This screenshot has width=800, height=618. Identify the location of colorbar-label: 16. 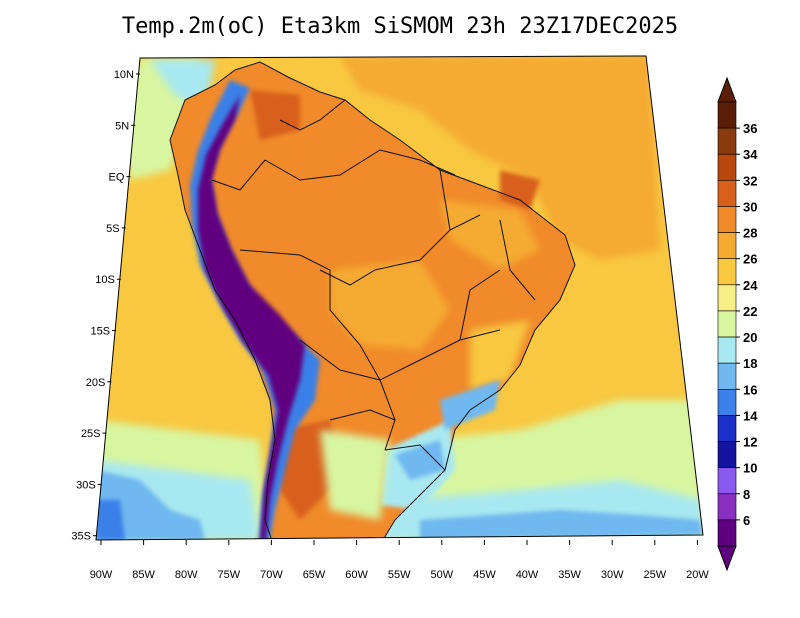
(750, 389).